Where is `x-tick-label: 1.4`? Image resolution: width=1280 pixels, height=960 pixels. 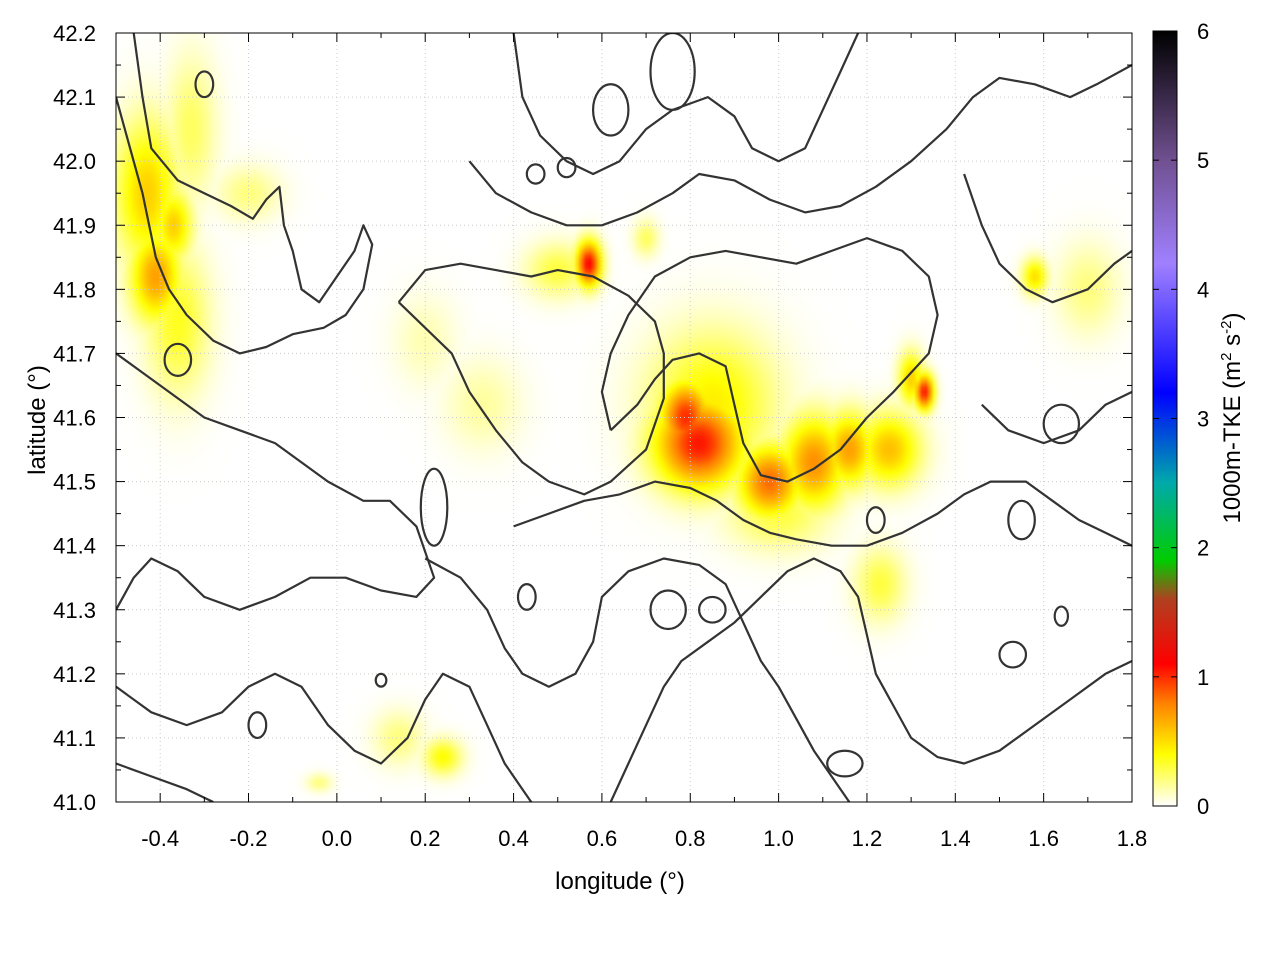
x-tick-label: 1.4 is located at coordinates (955, 838).